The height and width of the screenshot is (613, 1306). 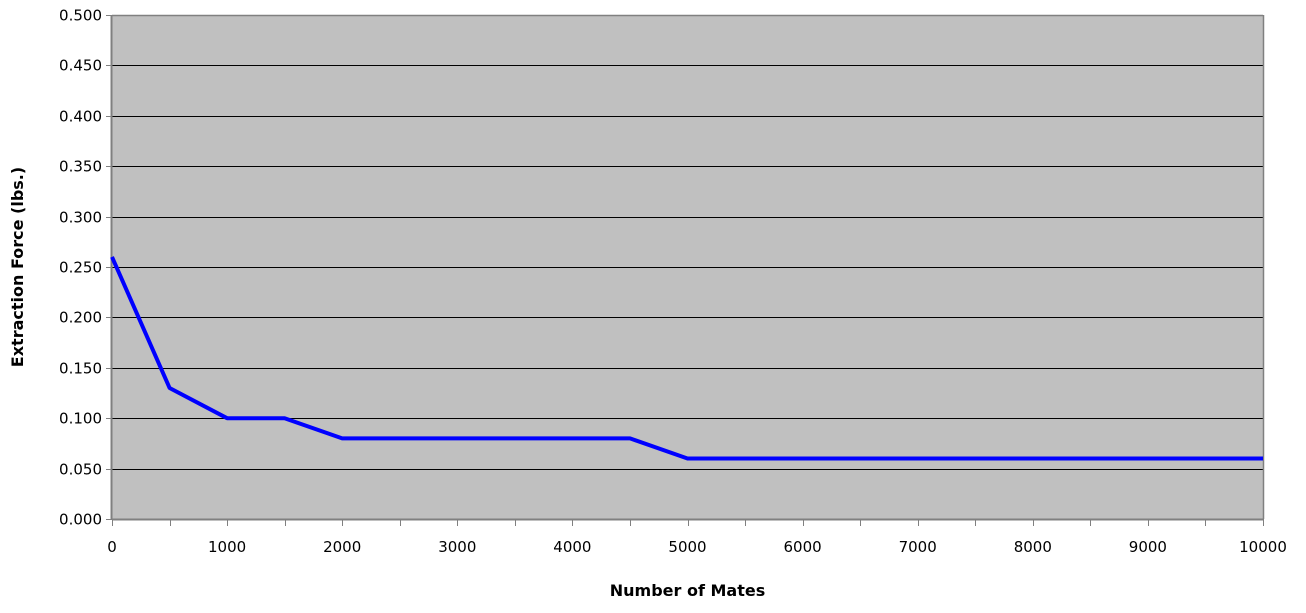 What do you see at coordinates (80, 218) in the screenshot?
I see `y-tick-label: 0.300` at bounding box center [80, 218].